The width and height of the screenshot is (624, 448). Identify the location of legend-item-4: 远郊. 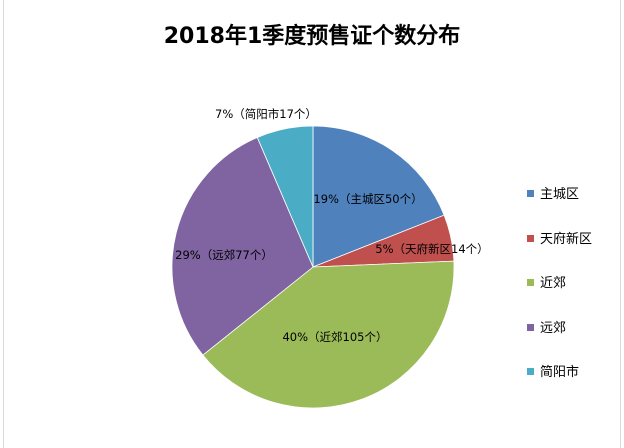
(546, 329).